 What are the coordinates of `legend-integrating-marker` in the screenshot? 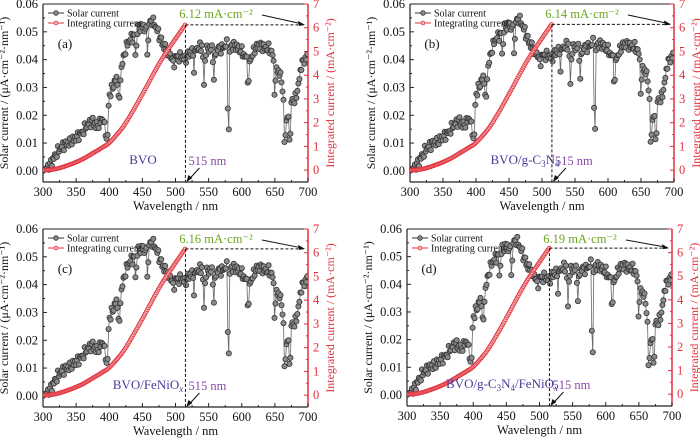 It's located at (56, 23).